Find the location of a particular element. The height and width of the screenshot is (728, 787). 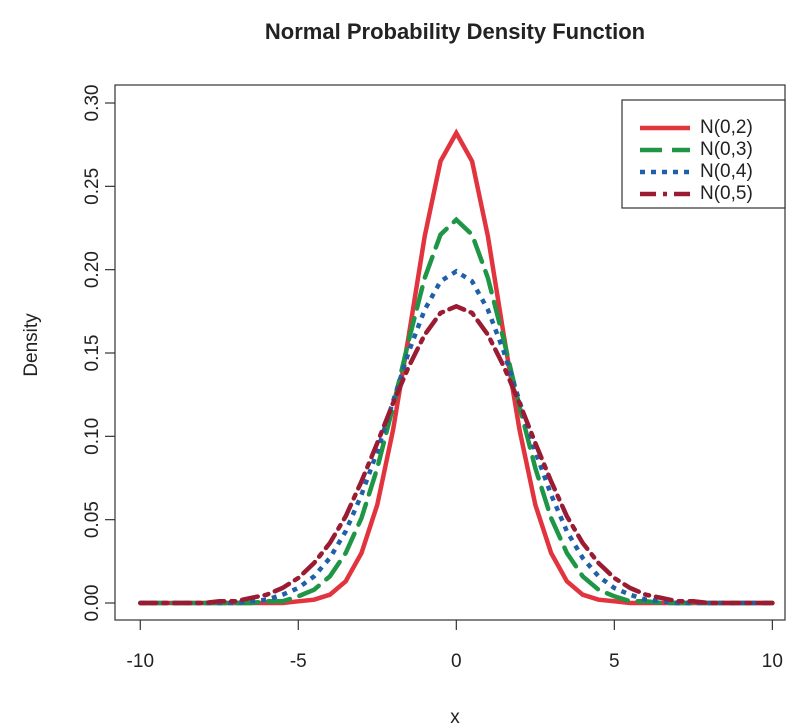

x-tick-label: 10 is located at coordinates (772, 661).